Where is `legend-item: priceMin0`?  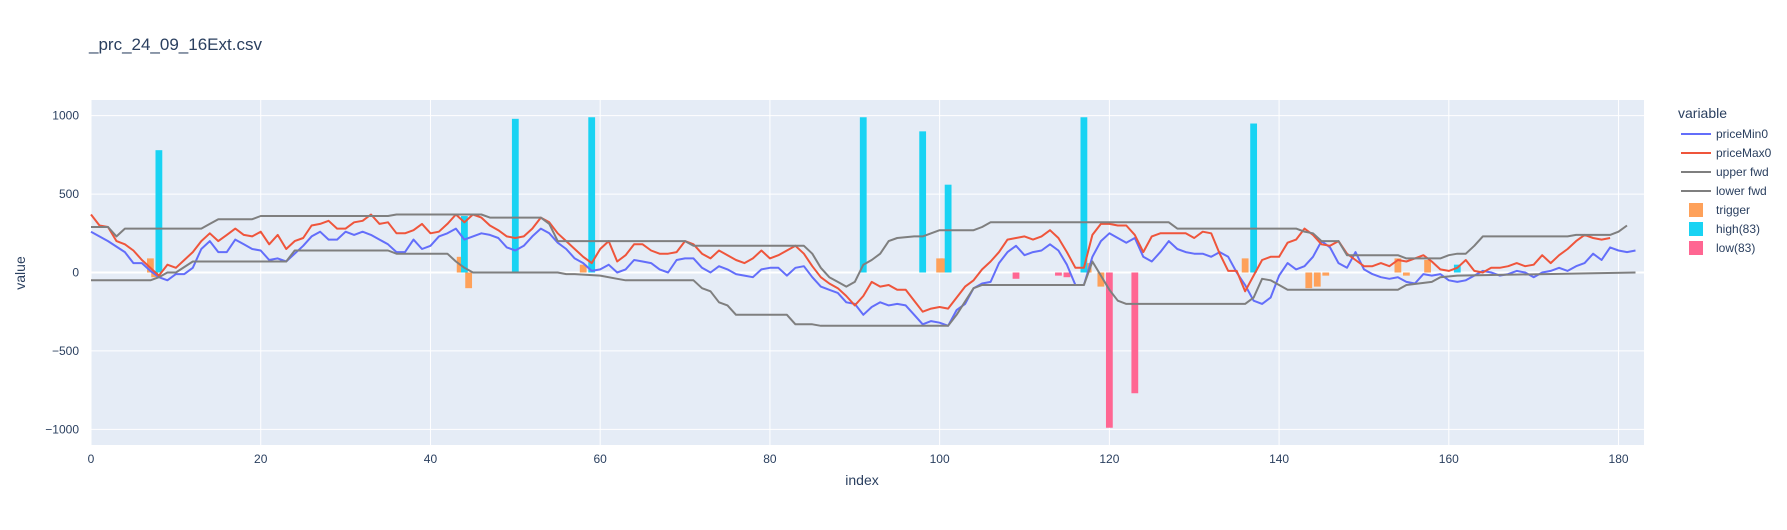
legend-item: priceMin0 is located at coordinates (1724, 134).